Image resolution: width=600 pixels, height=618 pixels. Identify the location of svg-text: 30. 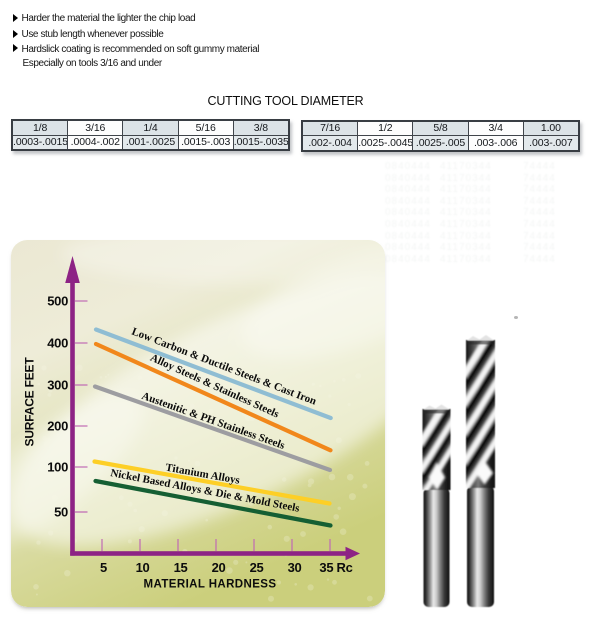
(295, 567).